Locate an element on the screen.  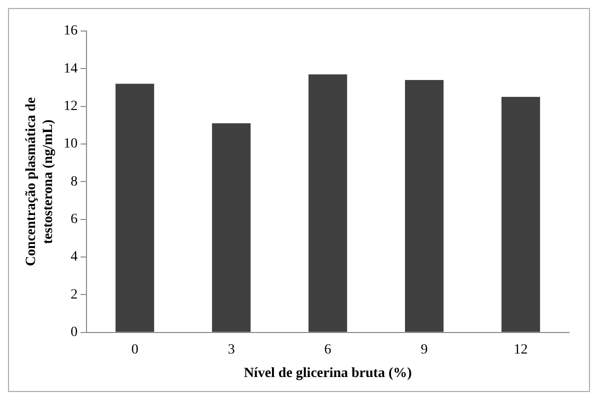
x-tick-label: 9 is located at coordinates (424, 350).